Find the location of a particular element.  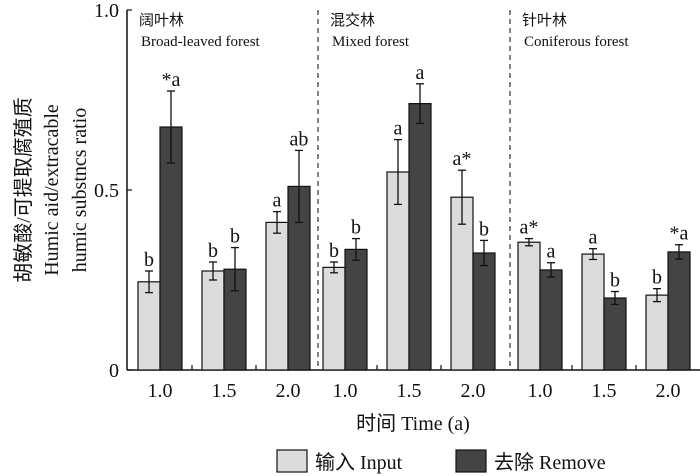

legend-label-remove: 去除 Remove is located at coordinates (550, 462).